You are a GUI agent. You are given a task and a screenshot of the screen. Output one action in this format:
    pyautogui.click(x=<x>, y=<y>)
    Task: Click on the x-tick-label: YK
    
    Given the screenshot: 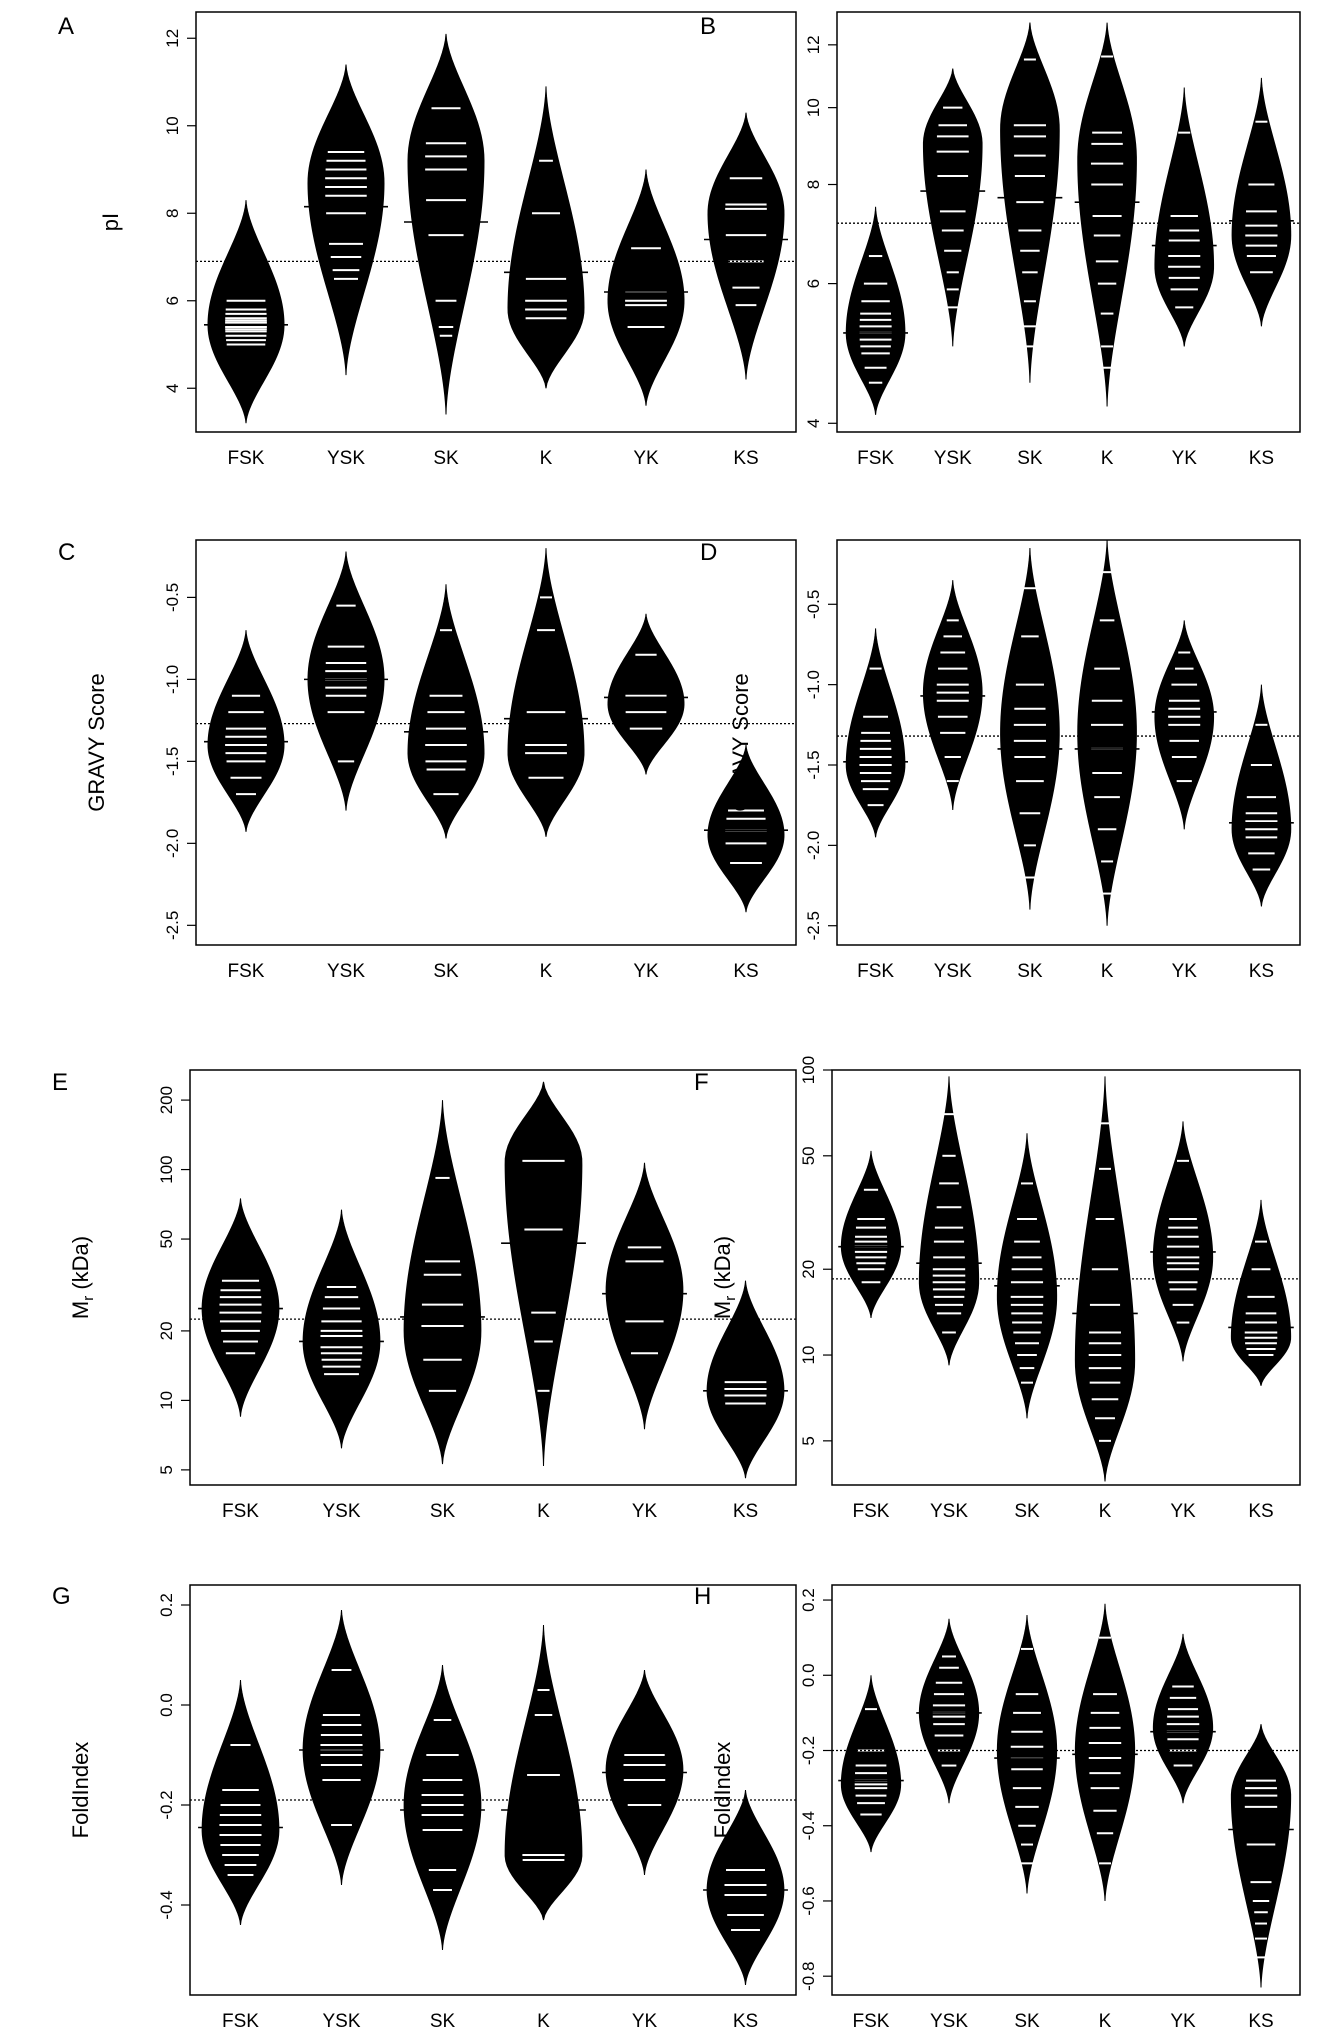 What is the action you would take?
    pyautogui.click(x=646, y=458)
    